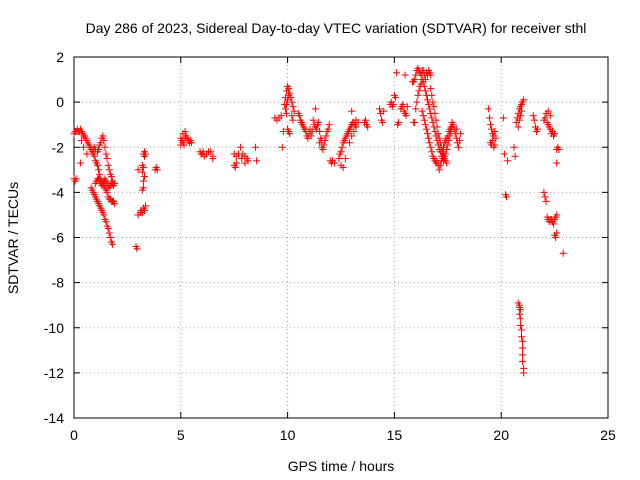 The height and width of the screenshot is (480, 640). What do you see at coordinates (501, 435) in the screenshot?
I see `x-tick-label: 20` at bounding box center [501, 435].